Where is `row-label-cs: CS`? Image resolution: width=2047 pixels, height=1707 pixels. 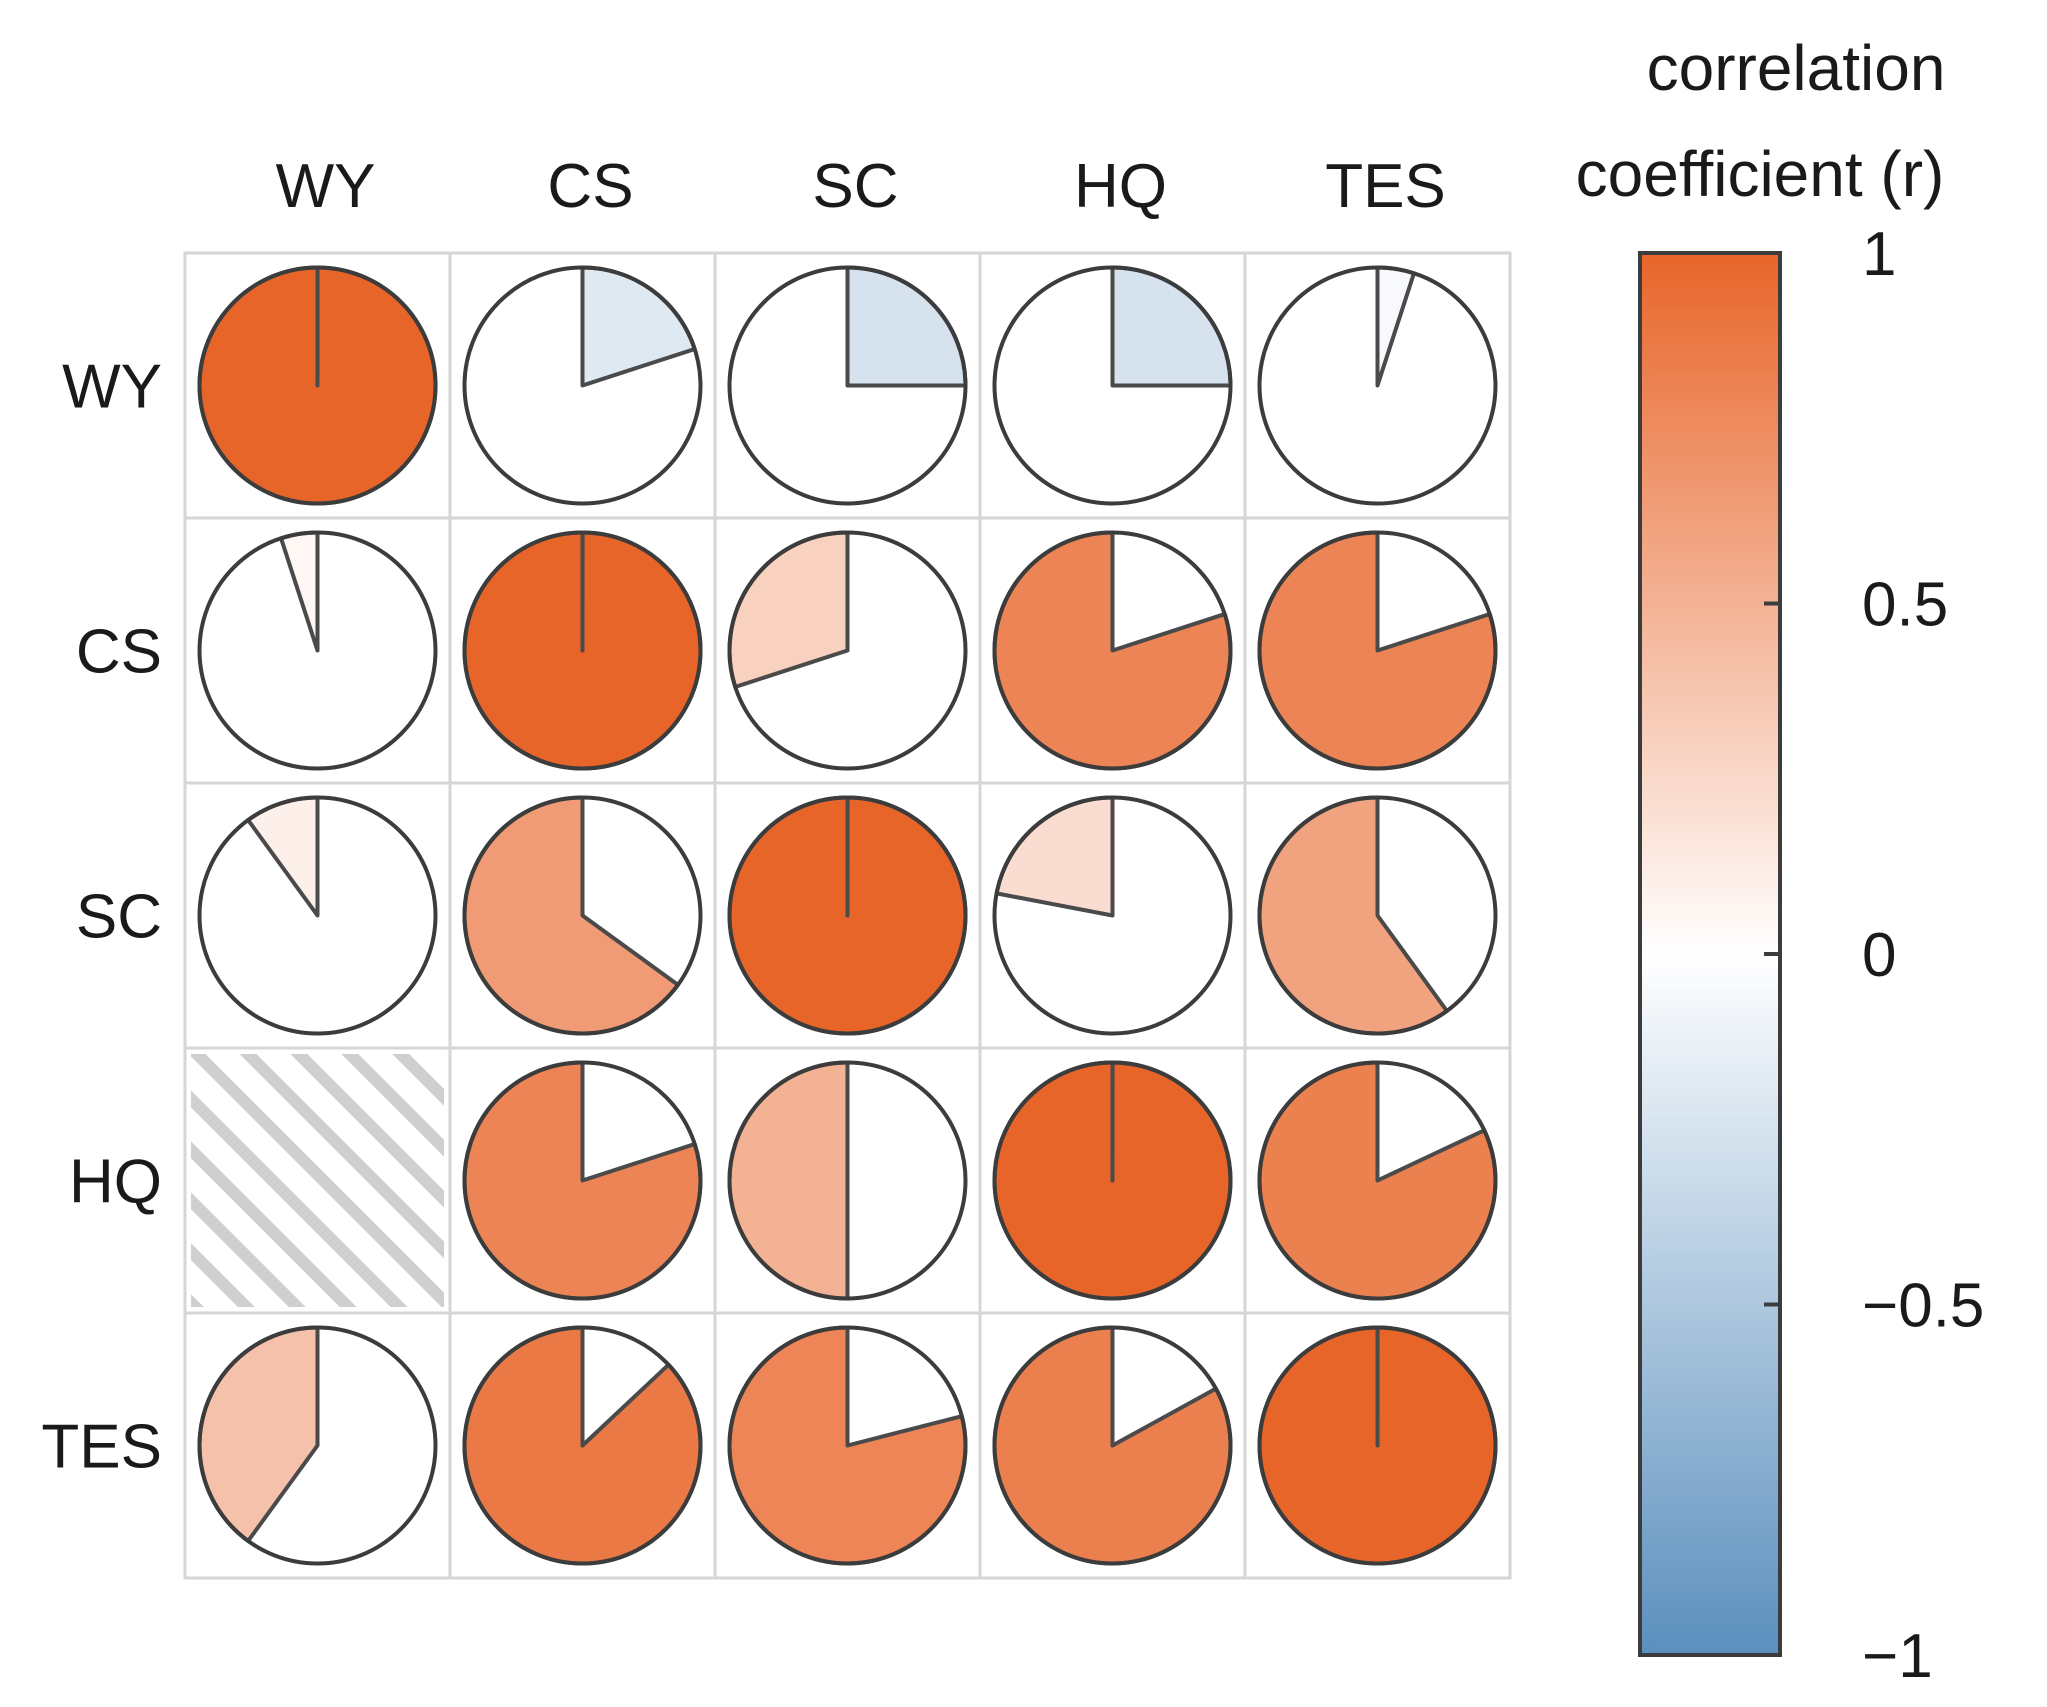
row-label-cs: CS is located at coordinates (119, 652).